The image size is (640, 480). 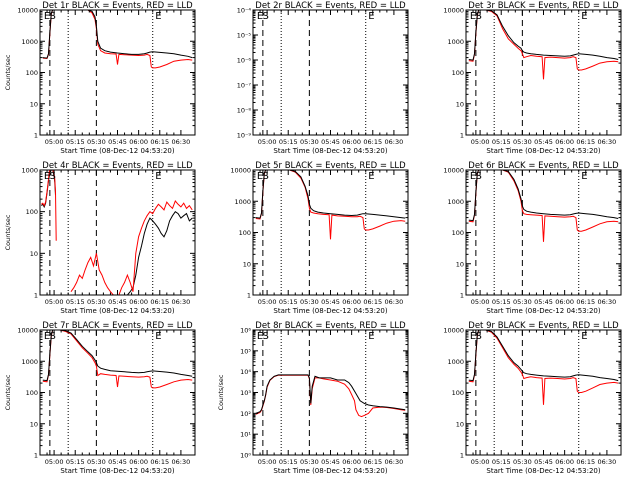 I want to click on panel-title: Det 1r BLACK = Events, RED = LLD, so click(x=117, y=6).